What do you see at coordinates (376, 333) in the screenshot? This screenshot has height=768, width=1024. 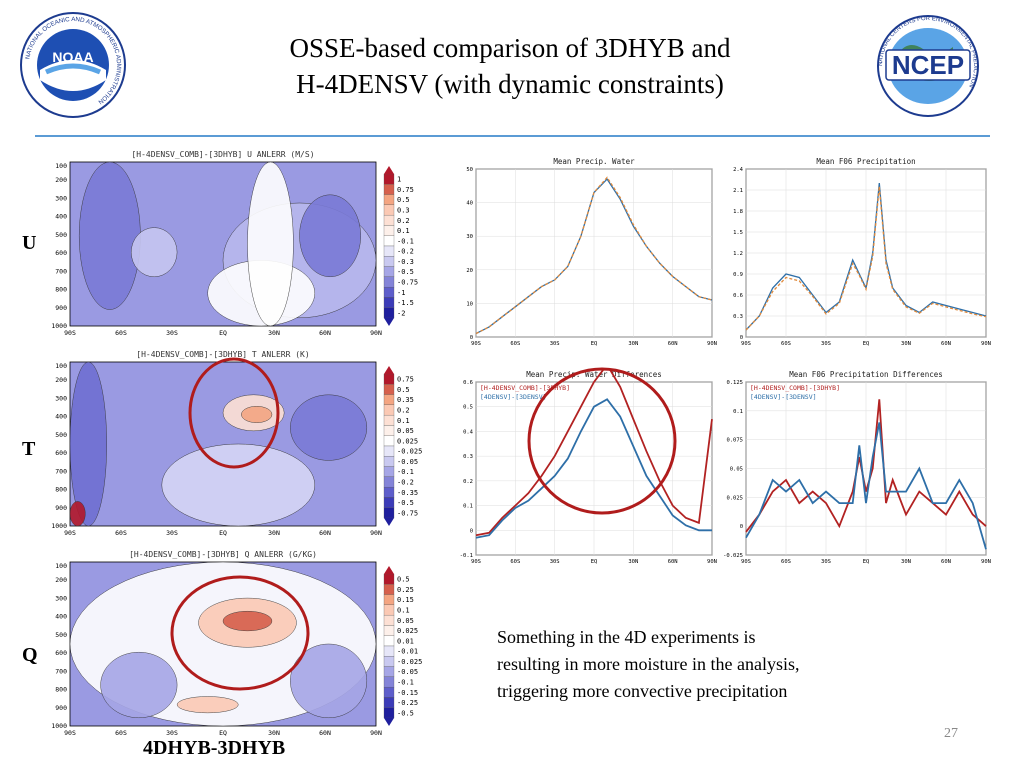 I see `x-tick-label: 90N` at bounding box center [376, 333].